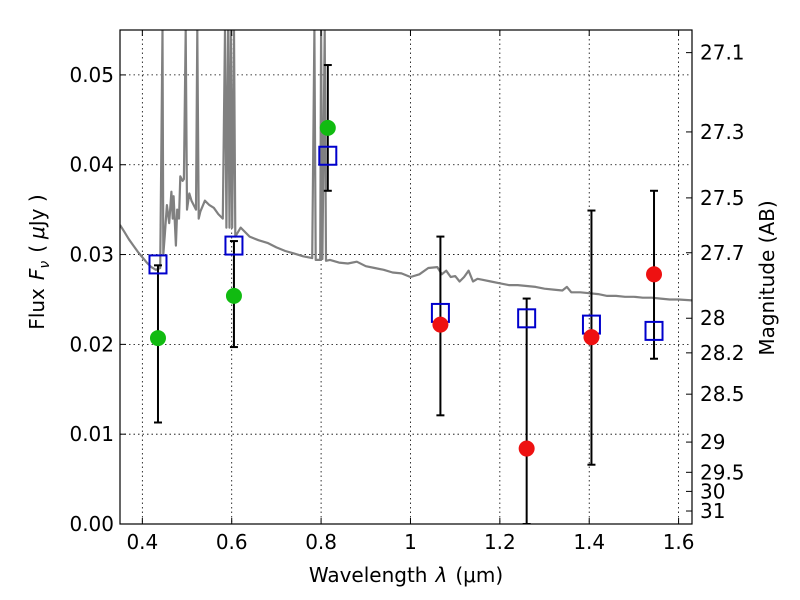 The width and height of the screenshot is (800, 600). Describe the element at coordinates (722, 53) in the screenshot. I see `y2-tick-label: 27.1` at that location.